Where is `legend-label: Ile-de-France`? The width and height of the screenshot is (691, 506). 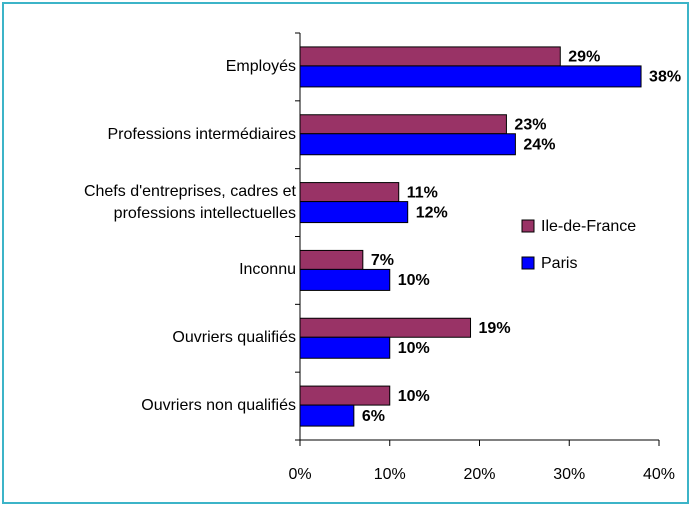 legend-label: Ile-de-France is located at coordinates (588, 226).